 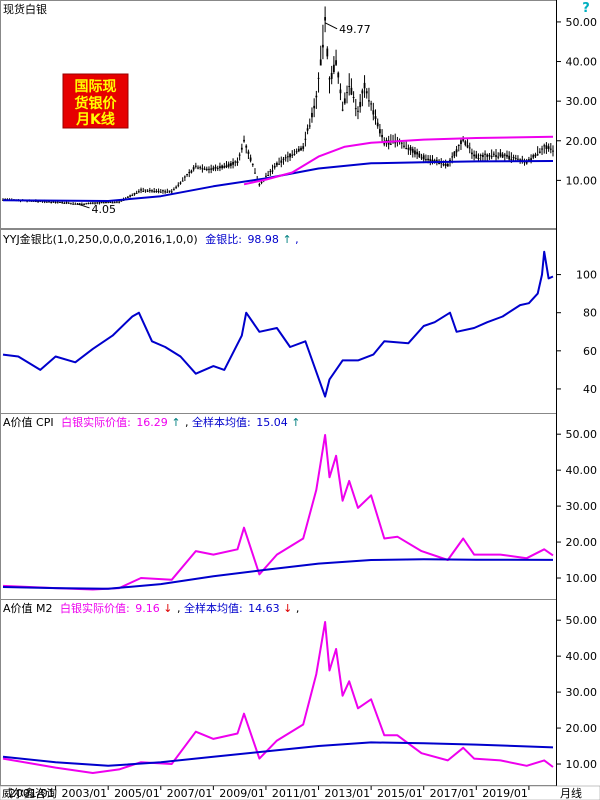 What do you see at coordinates (95, 101) in the screenshot?
I see `badge: 国际现 货银价 月K线` at bounding box center [95, 101].